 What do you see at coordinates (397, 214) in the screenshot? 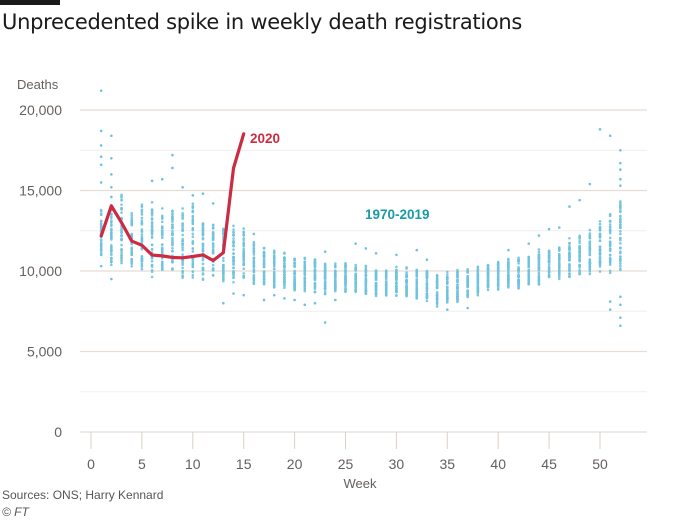
I see `series-label-1970-2019: 1970-2019` at bounding box center [397, 214].